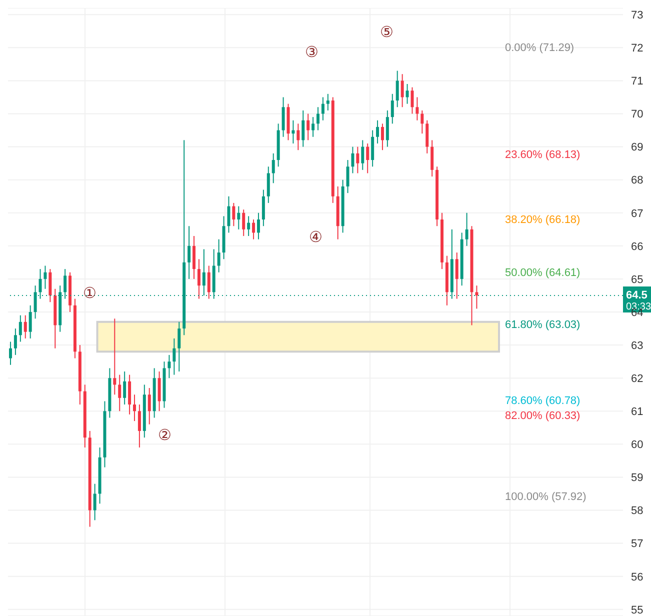 The image size is (651, 616). I want to click on y-tick-label: 61, so click(637, 412).